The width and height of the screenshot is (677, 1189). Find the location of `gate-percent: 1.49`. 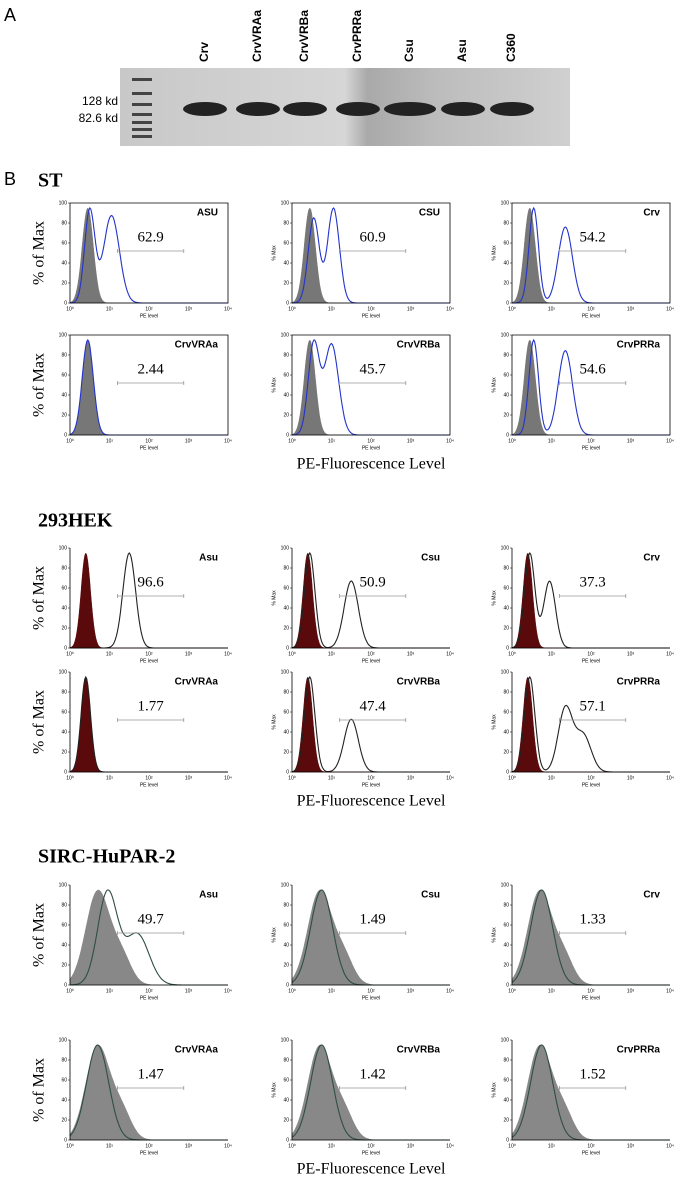

gate-percent: 1.49 is located at coordinates (372, 919).